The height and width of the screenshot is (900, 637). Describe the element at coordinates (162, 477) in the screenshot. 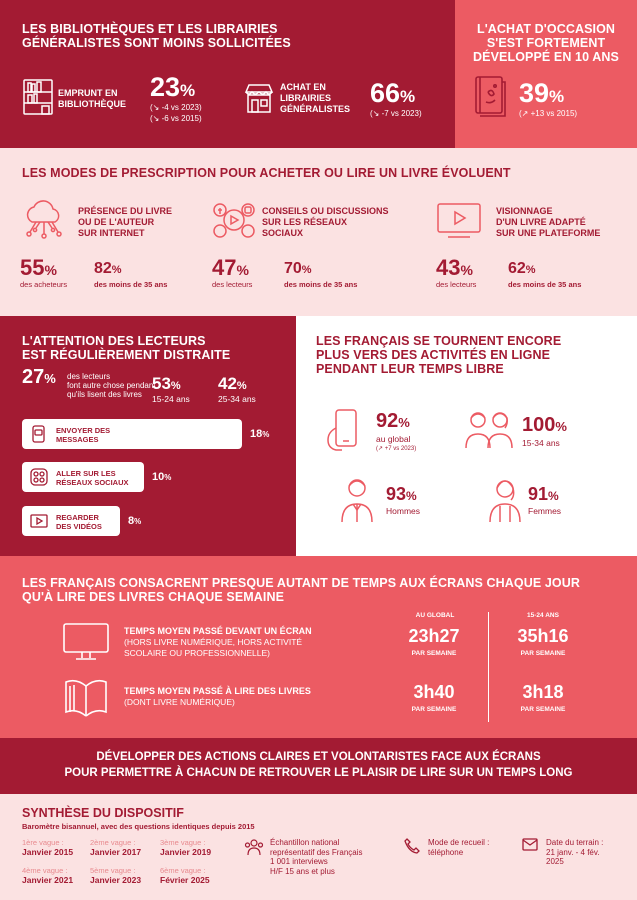

I see `bar-value: 10%` at that location.